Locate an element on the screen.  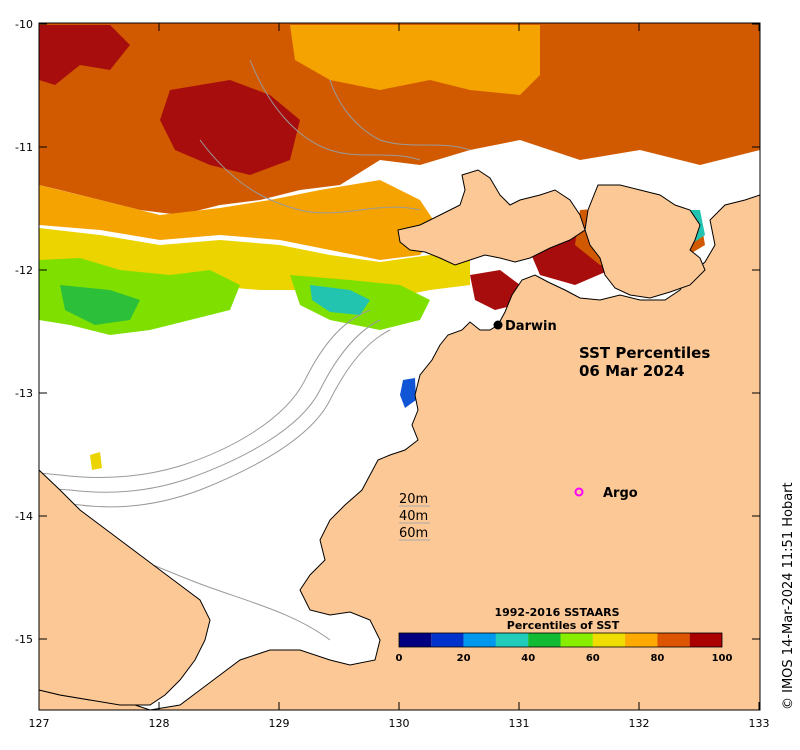
depth-40m-label: 40m is located at coordinates (413, 516).